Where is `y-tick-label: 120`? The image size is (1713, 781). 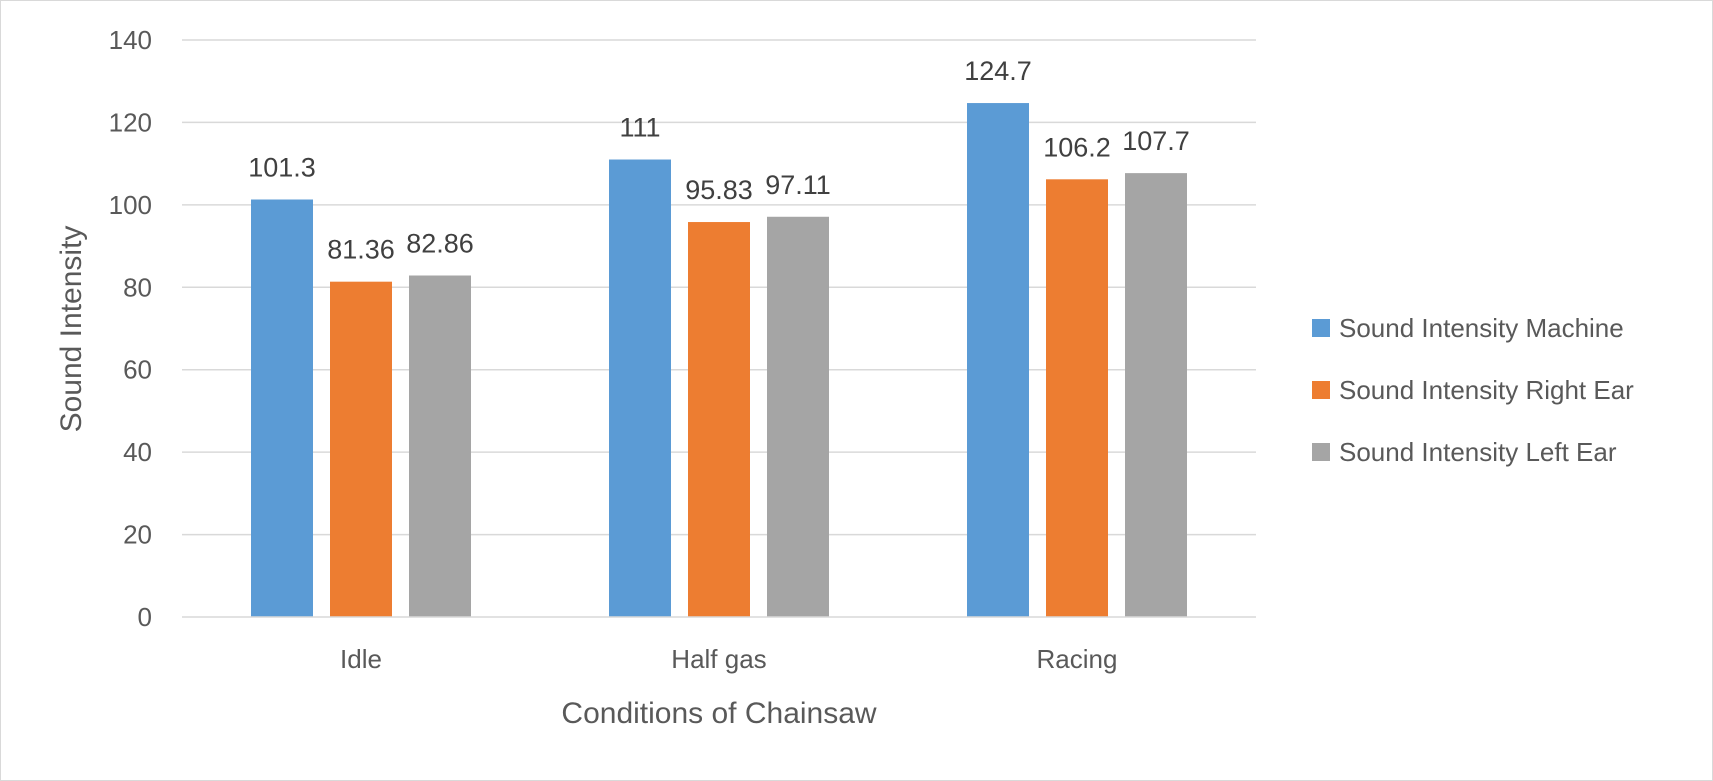 y-tick-label: 120 is located at coordinates (130, 122).